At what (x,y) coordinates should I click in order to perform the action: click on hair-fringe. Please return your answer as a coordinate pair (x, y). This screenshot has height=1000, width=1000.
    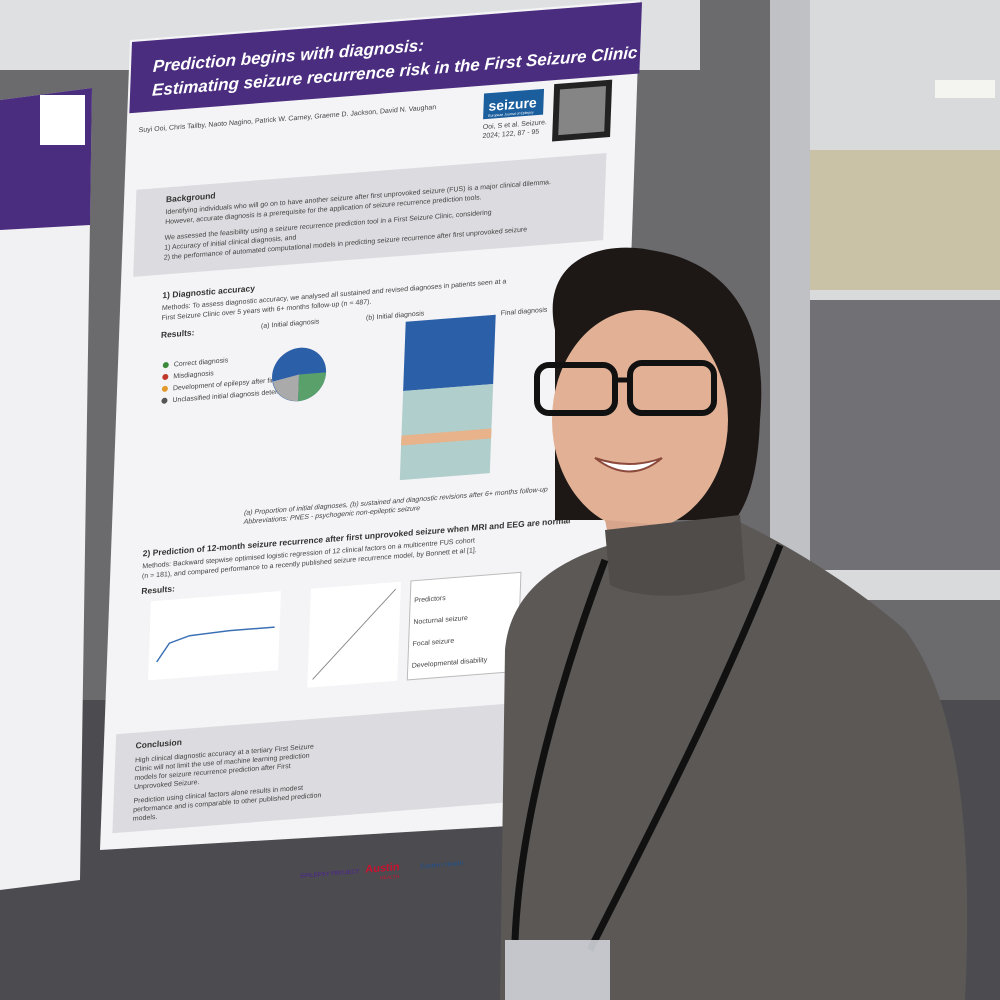
    Looking at the image, I should click on (650, 302).